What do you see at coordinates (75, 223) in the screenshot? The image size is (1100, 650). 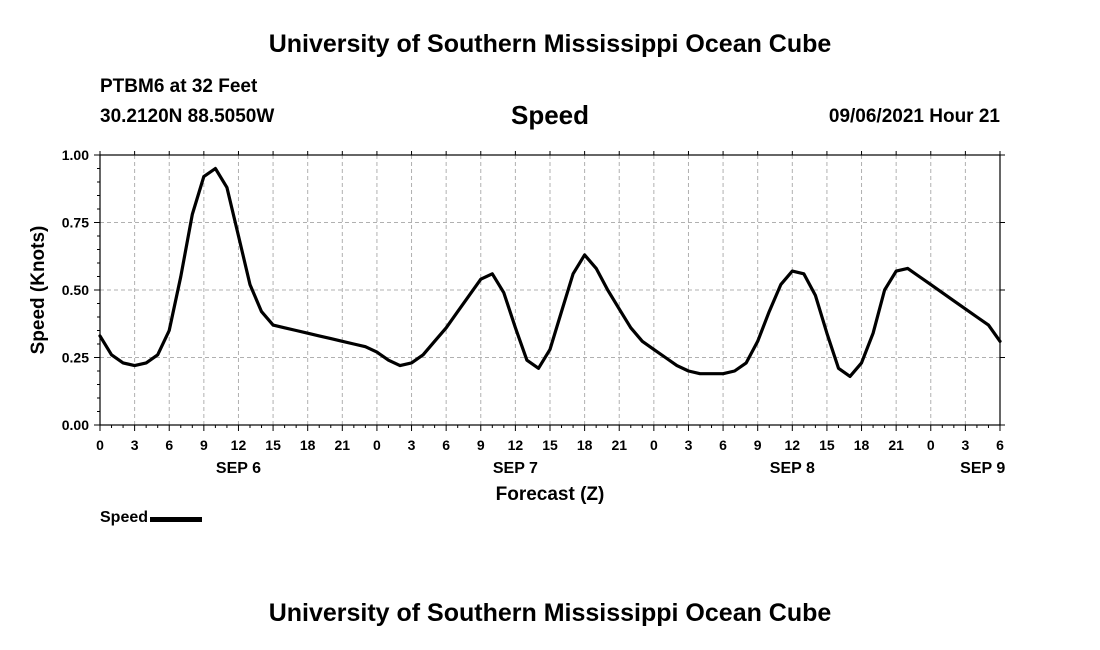 I see `y-tick-label: 0.75` at bounding box center [75, 223].